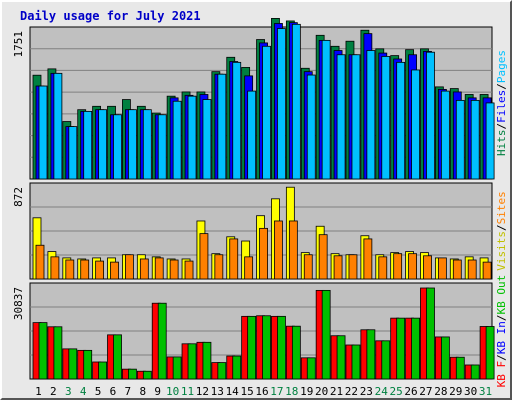 This screenshot has height=402, width=512. I want to click on legend-entry: Pages, so click(501, 66).